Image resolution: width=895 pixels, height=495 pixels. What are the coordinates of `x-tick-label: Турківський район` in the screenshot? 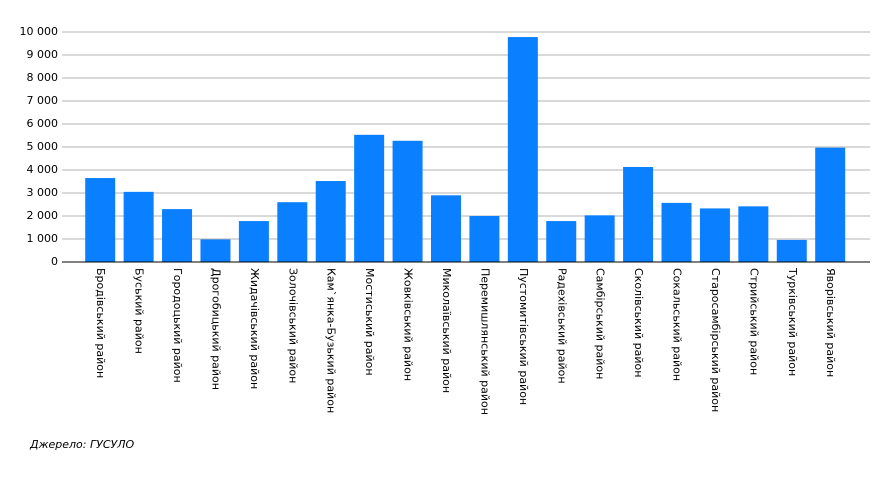 It's located at (792, 321).